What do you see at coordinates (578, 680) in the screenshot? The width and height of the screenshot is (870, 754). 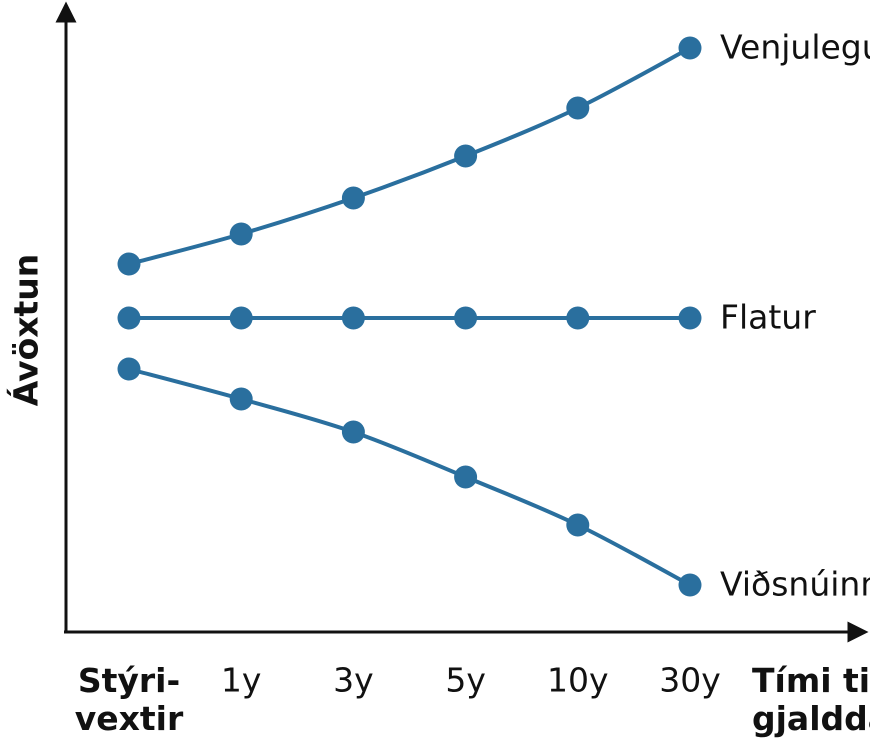 I see `x-tick-label: 10y` at bounding box center [578, 680].